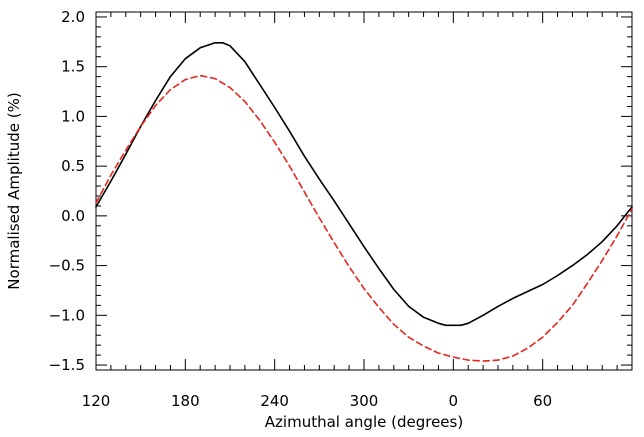  I want to click on x-tick-labels: 120 180 240 300 0 60, so click(317, 401).